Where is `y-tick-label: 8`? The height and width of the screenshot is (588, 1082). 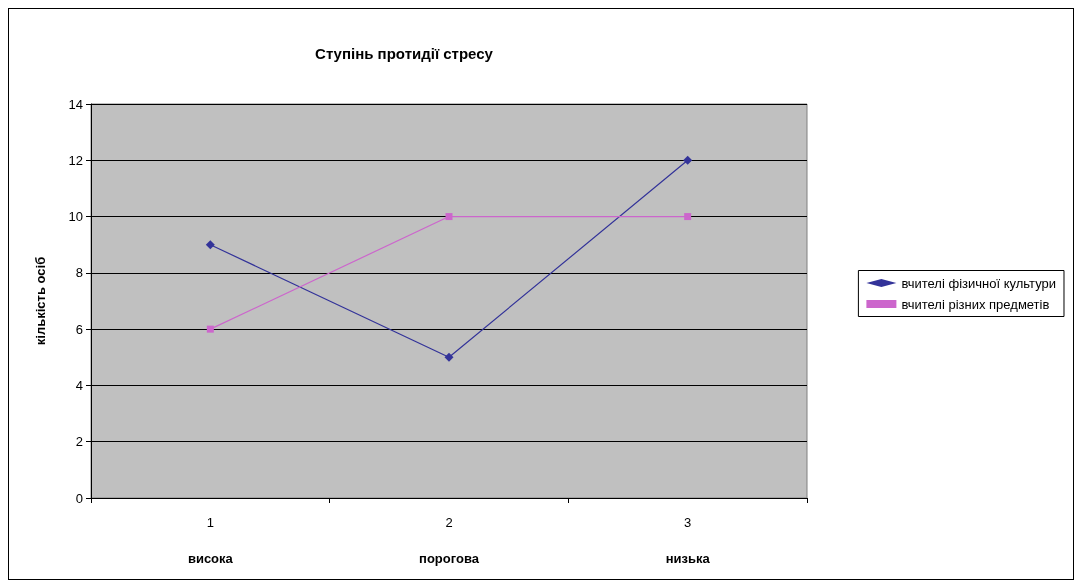 y-tick-label: 8 is located at coordinates (79, 273).